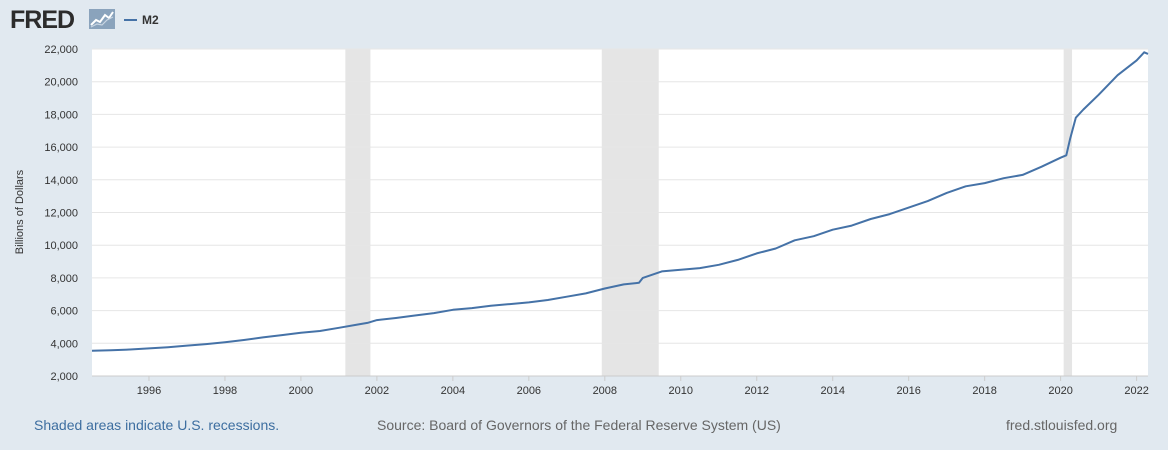 This screenshot has height=450, width=1168. What do you see at coordinates (61, 181) in the screenshot?
I see `y-tick-label: 14,000` at bounding box center [61, 181].